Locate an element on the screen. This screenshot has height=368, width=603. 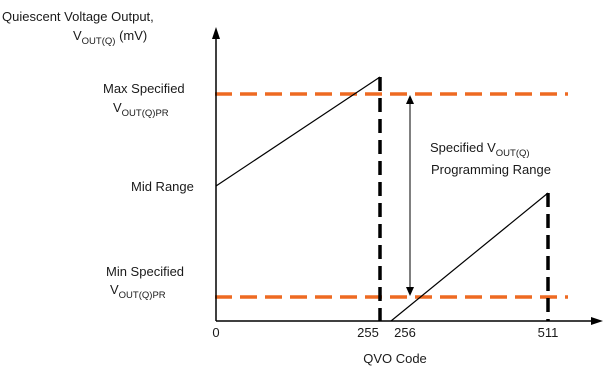
x-tick-256: 256 is located at coordinates (405, 332).